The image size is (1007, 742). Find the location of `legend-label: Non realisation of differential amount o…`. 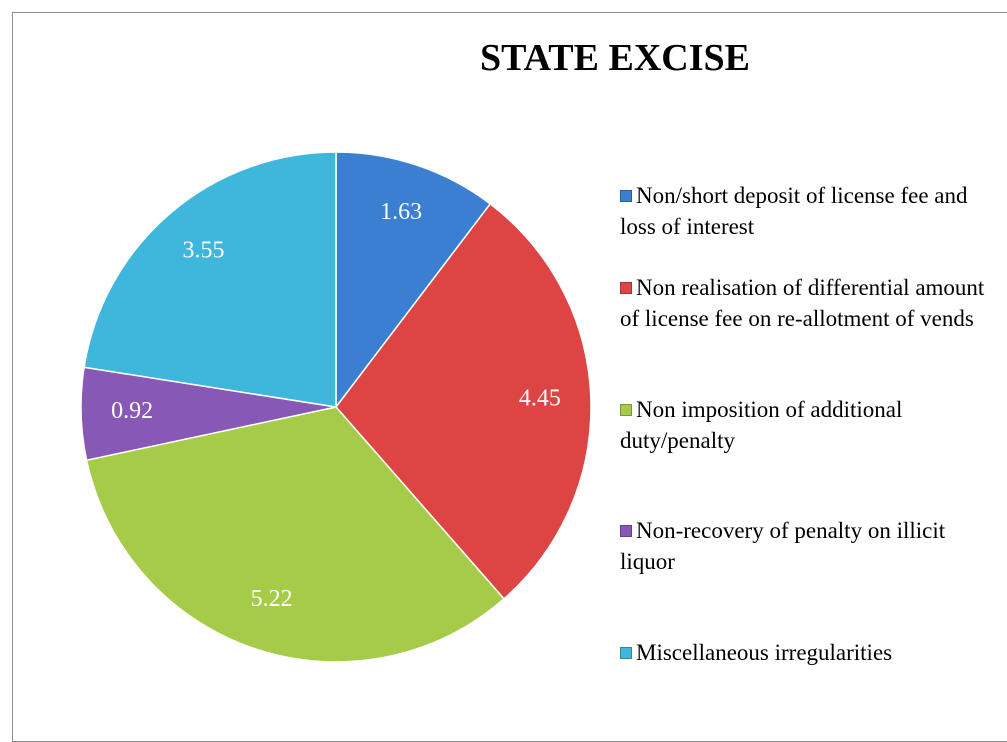

legend-label: Non realisation of differential amount o… is located at coordinates (802, 303).